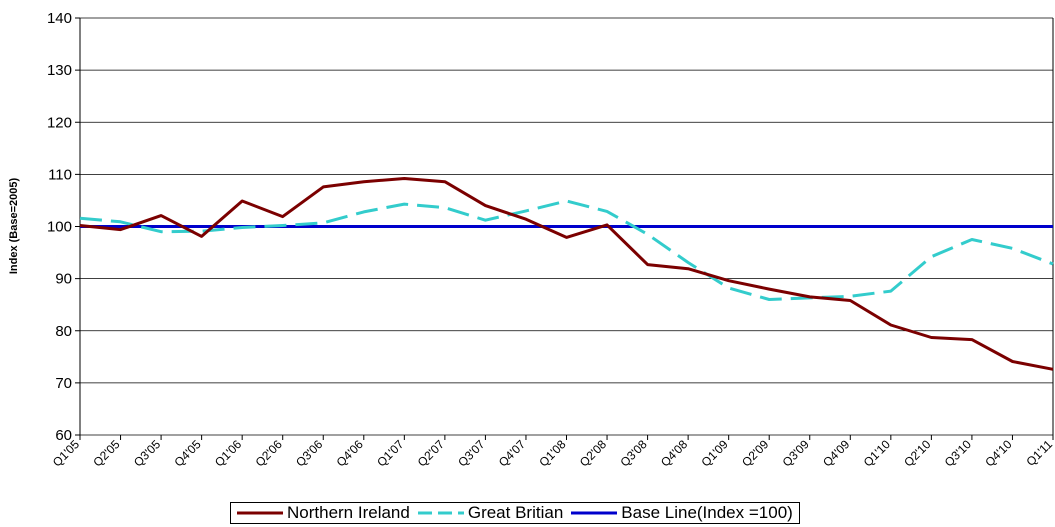 Image resolution: width=1055 pixels, height=527 pixels. I want to click on y-tick-label: 80, so click(63, 331).